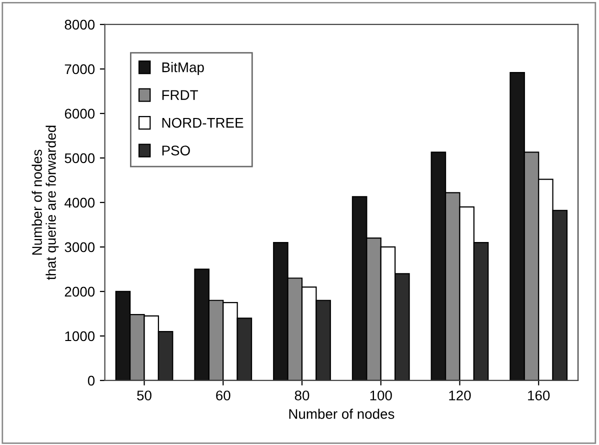 The height and width of the screenshot is (445, 599). I want to click on x-tick-label: 80, so click(302, 395).